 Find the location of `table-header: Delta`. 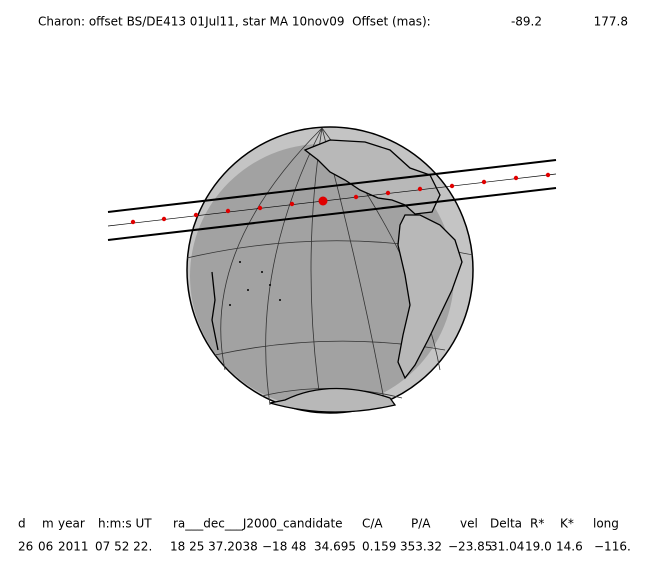

table-header: Delta is located at coordinates (506, 524).